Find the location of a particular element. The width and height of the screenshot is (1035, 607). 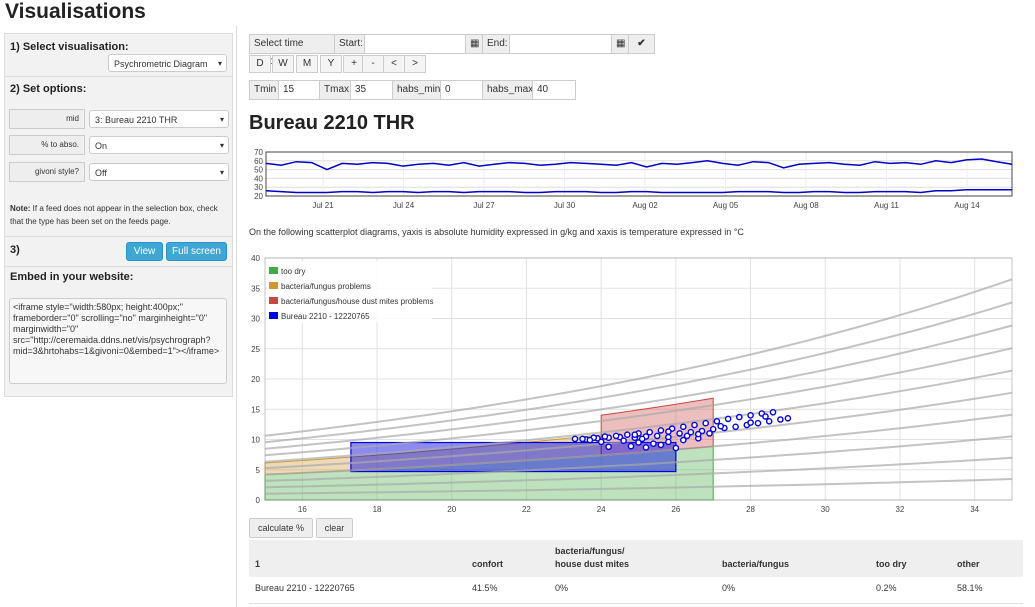

tmax-input: 35 is located at coordinates (371, 90).